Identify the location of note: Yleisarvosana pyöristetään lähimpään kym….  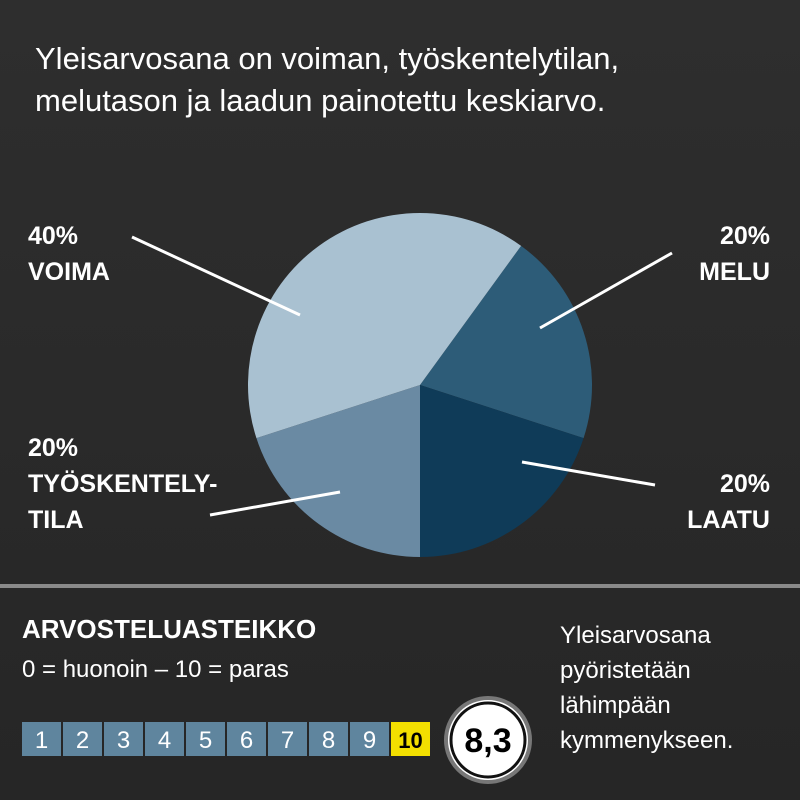
(647, 688).